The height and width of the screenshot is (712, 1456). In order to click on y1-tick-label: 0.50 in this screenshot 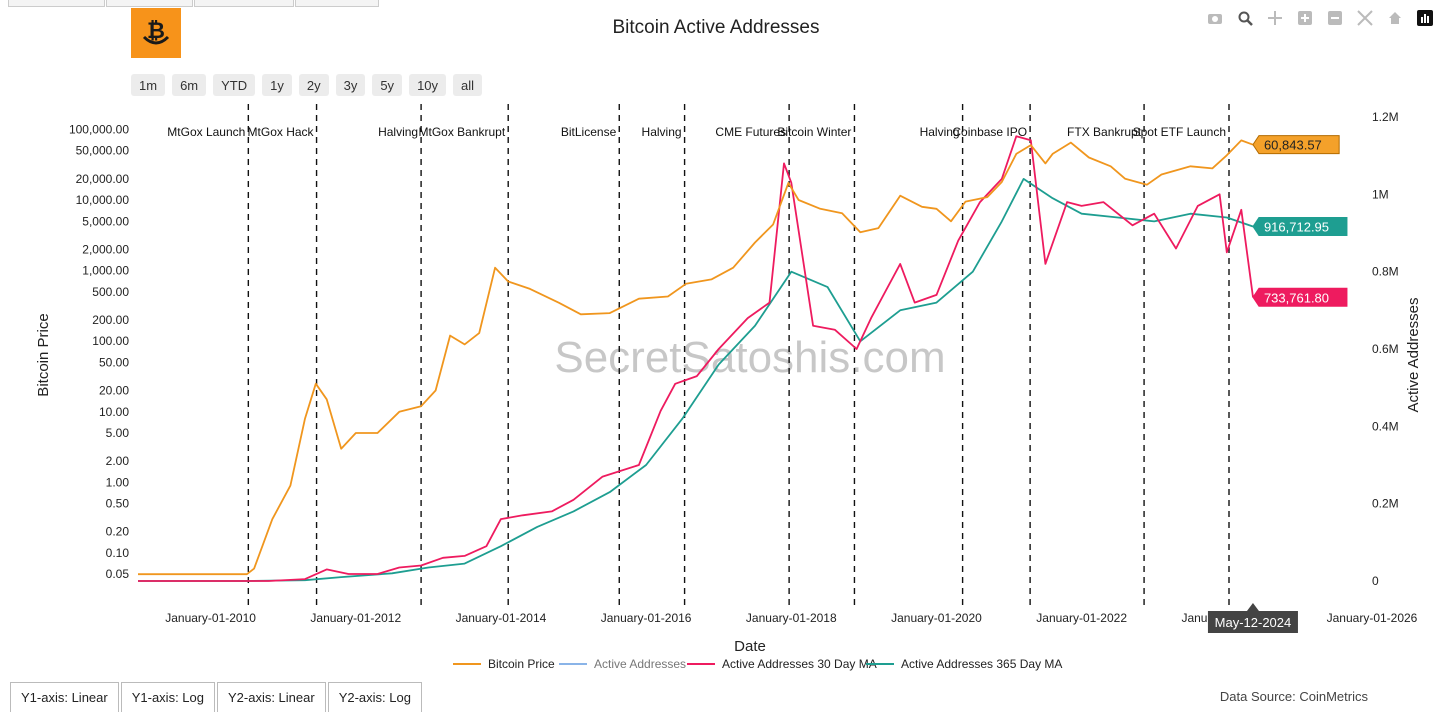, I will do `click(118, 504)`.